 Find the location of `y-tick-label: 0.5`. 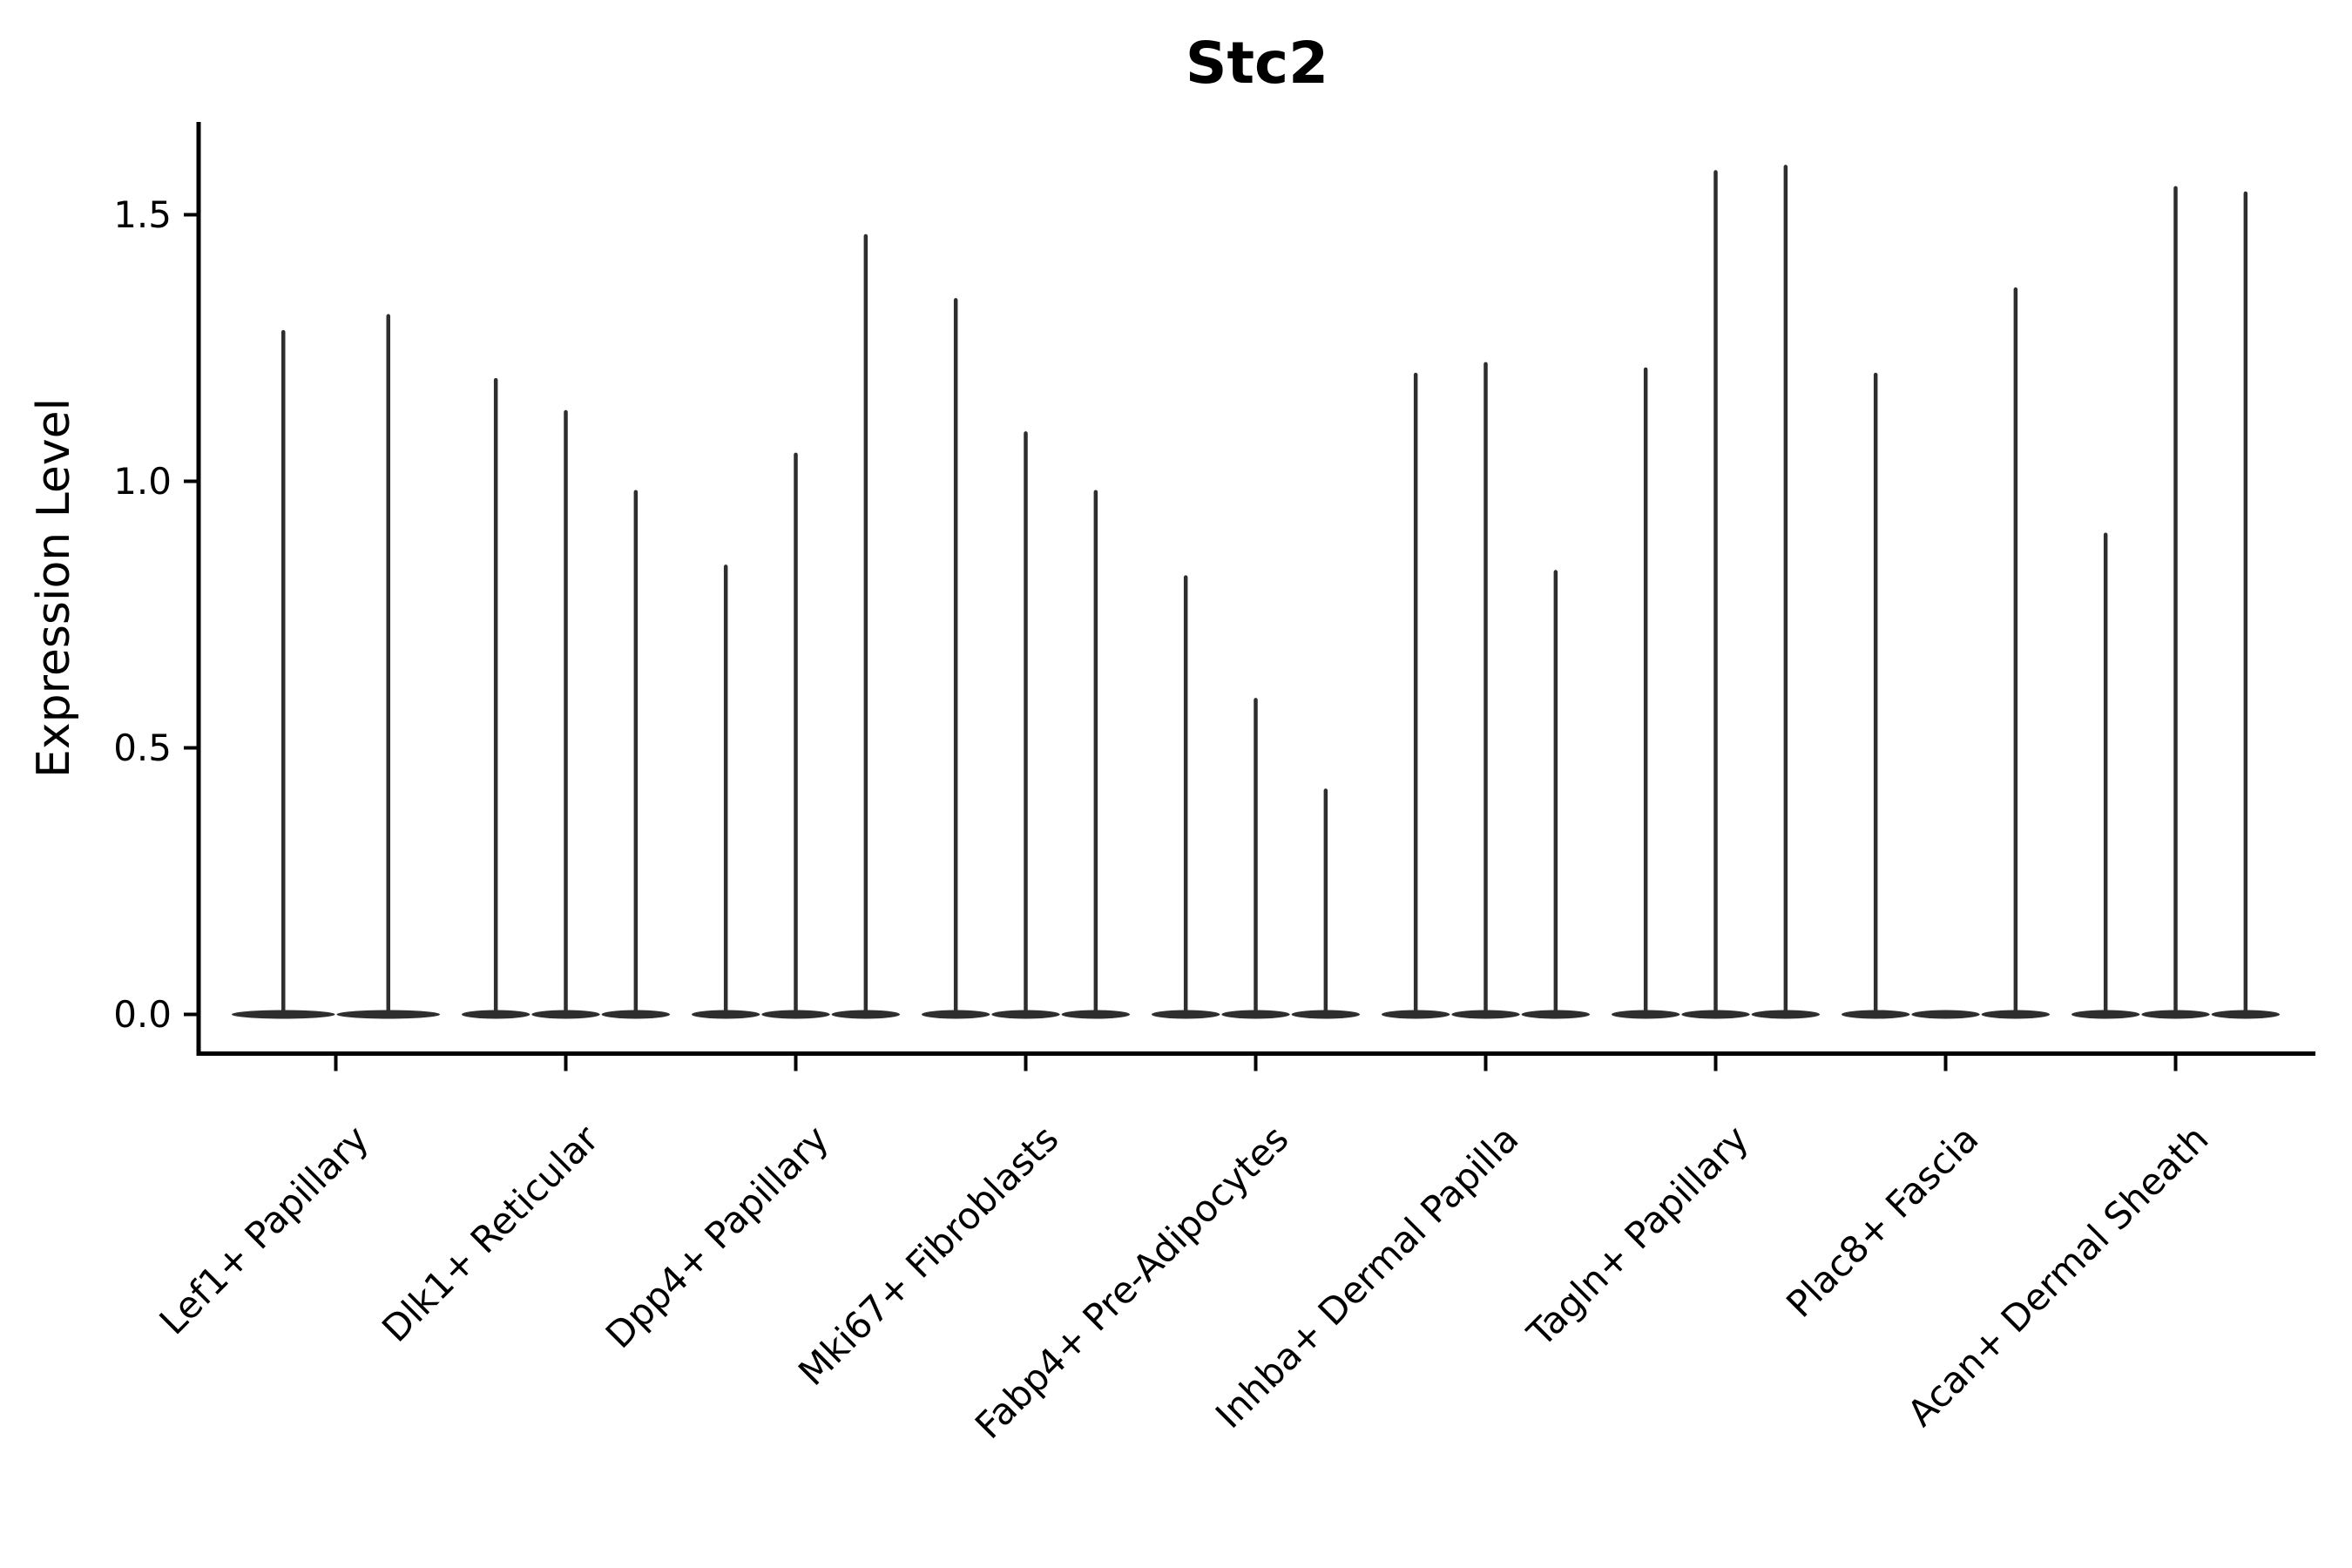

y-tick-label: 0.5 is located at coordinates (142, 748).